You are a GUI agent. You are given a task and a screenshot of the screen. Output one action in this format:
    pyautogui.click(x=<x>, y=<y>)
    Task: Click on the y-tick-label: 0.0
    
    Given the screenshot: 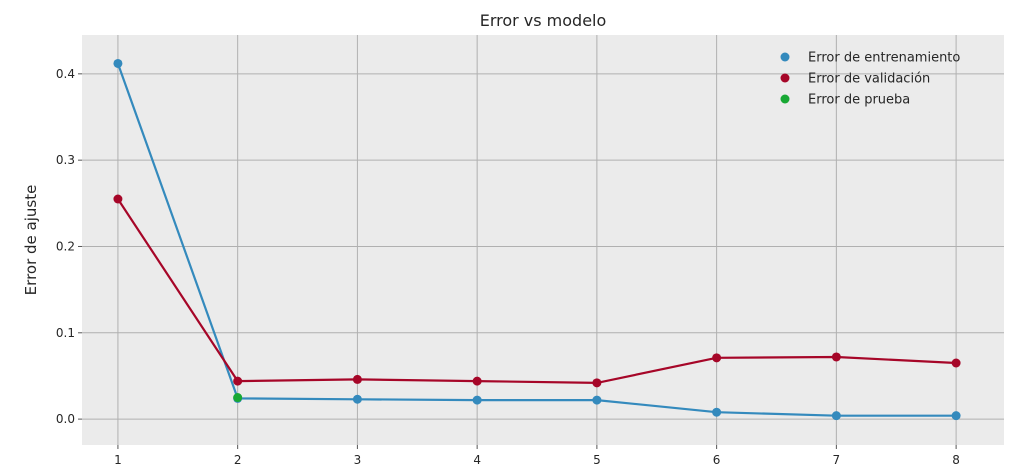 What is the action you would take?
    pyautogui.click(x=65, y=419)
    